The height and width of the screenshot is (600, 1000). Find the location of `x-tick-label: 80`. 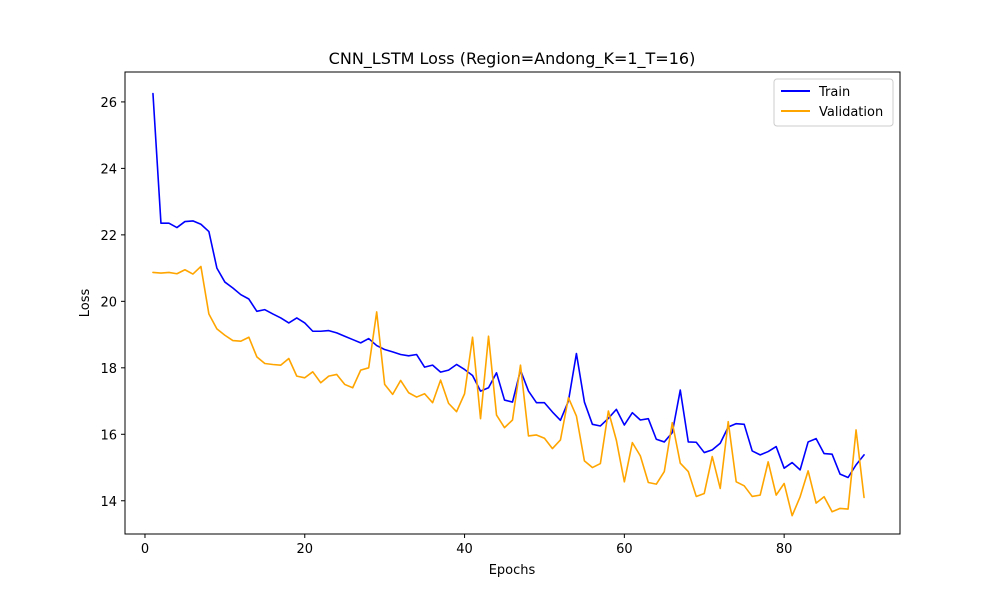

x-tick-label: 80 is located at coordinates (784, 549).